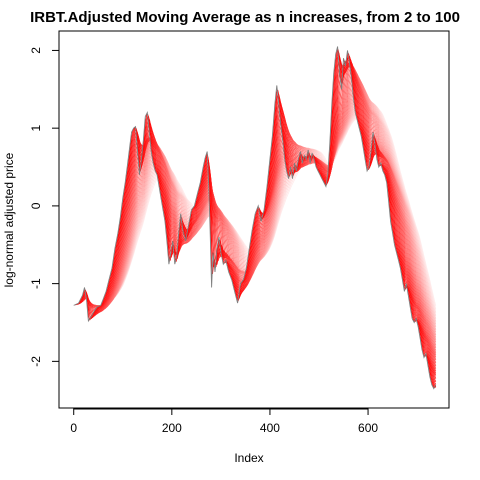 This screenshot has width=480, height=480. What do you see at coordinates (36, 50) in the screenshot?
I see `y-tick-label: 2` at bounding box center [36, 50].